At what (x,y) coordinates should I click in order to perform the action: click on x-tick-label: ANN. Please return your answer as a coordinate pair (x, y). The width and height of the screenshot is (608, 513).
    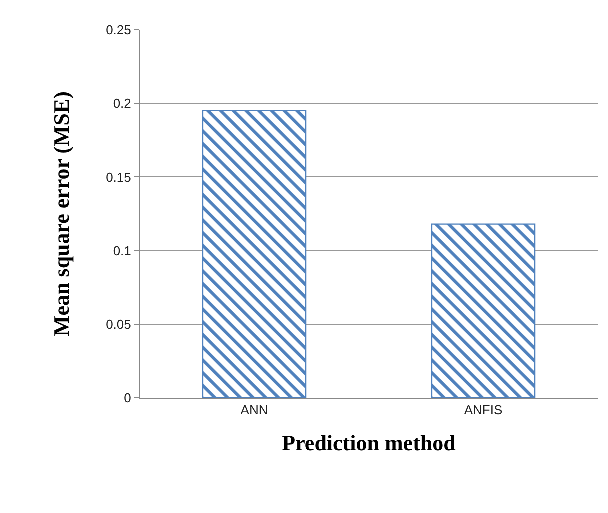
    Looking at the image, I should click on (254, 410).